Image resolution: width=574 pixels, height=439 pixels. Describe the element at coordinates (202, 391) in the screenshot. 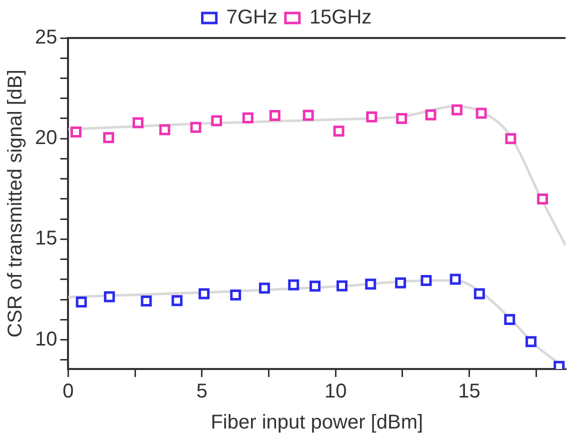

I see `x-tick-label: 5` at that location.